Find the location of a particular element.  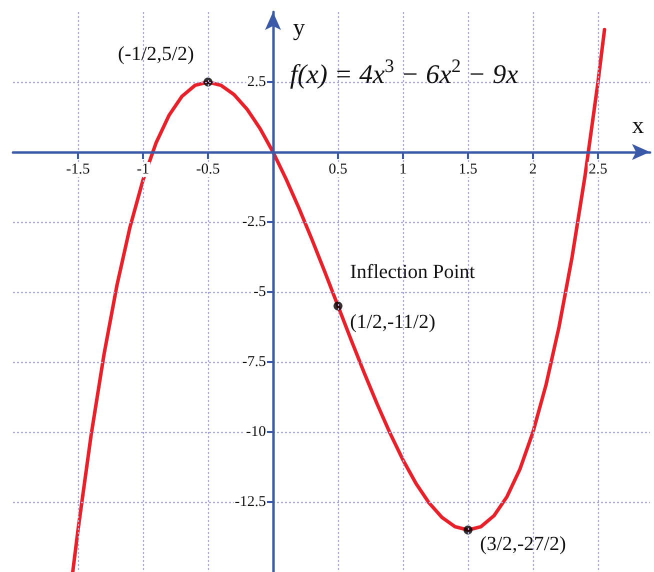

y-tick-label: -7.5 is located at coordinates (254, 362).